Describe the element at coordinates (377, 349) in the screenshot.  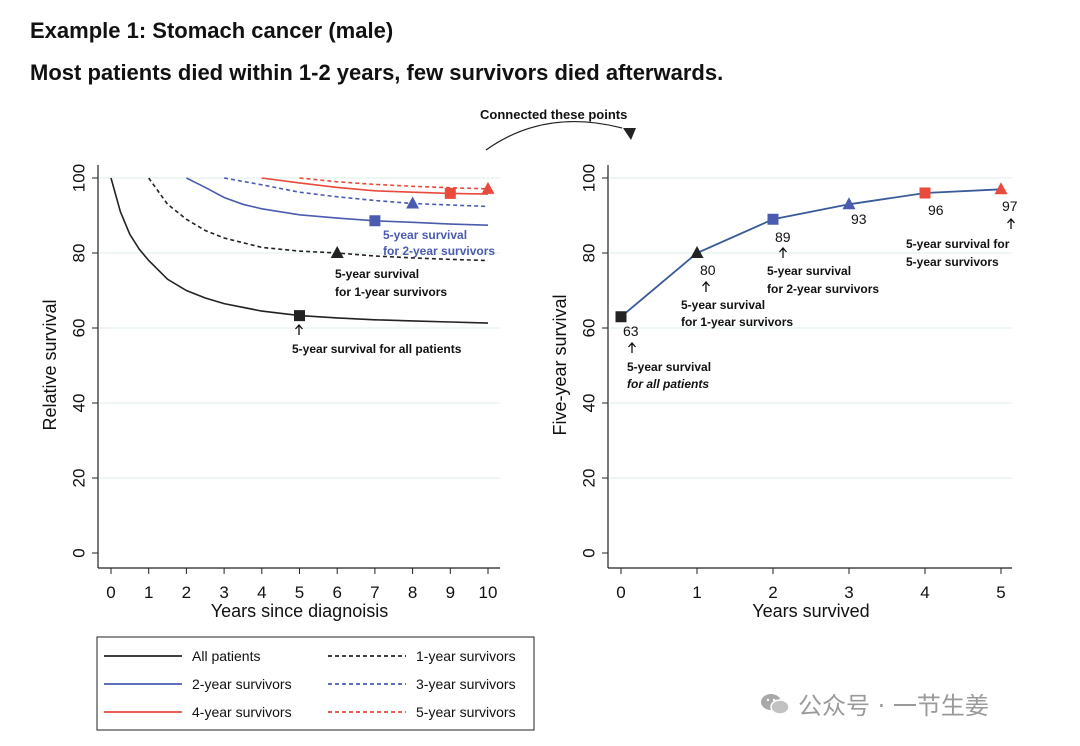
I see `annotation-text: 5-year survival for all patients` at that location.